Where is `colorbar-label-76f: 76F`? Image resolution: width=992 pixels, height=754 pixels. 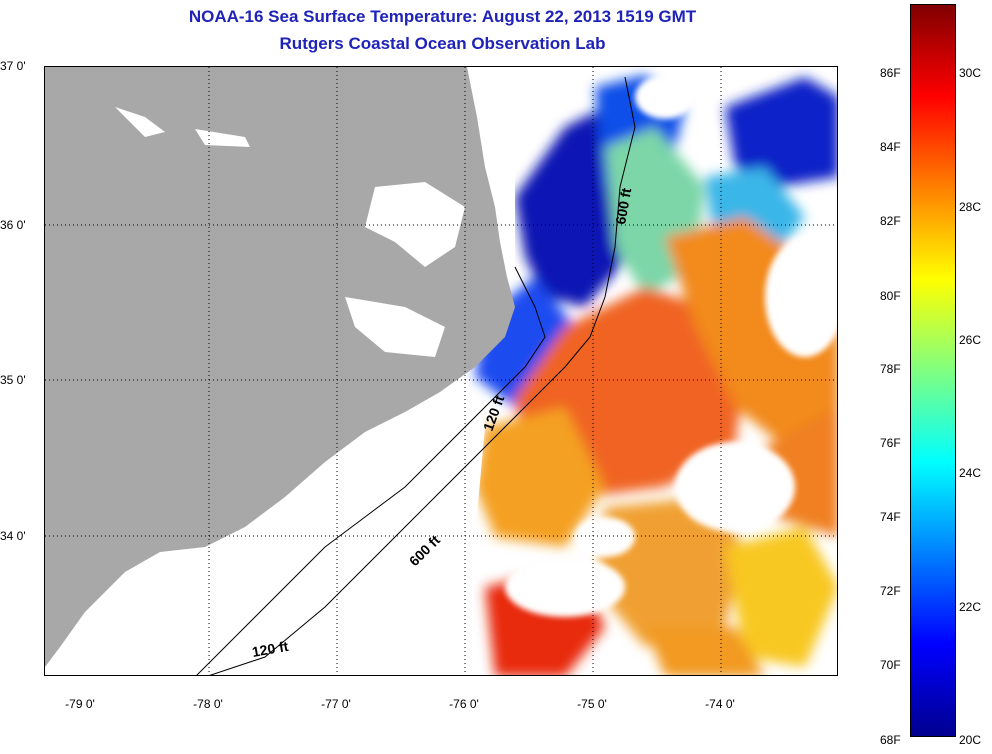
colorbar-label-76f: 76F is located at coordinates (890, 443).